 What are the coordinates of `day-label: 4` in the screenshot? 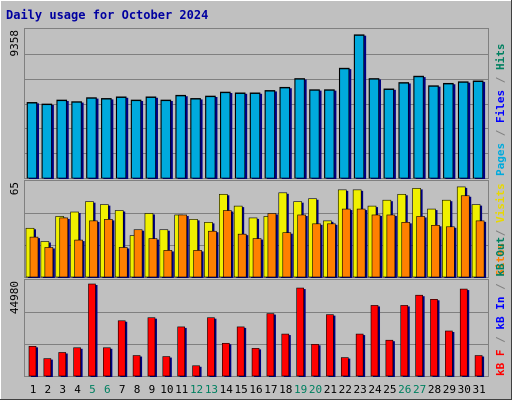 It's located at (77, 389).